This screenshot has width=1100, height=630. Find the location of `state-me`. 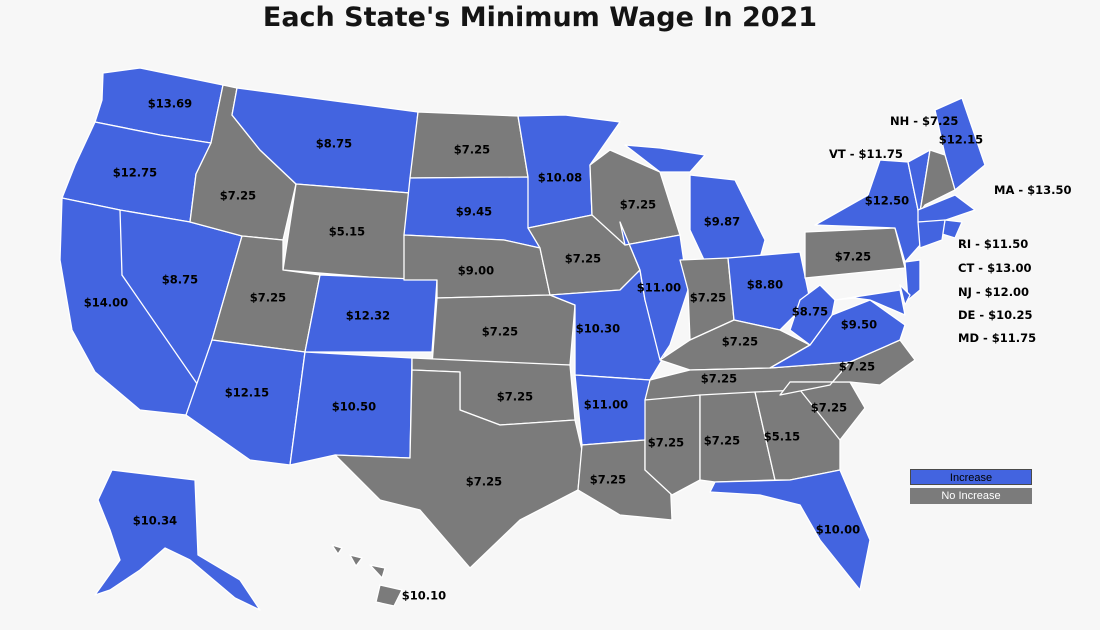

state-me is located at coordinates (960, 144).